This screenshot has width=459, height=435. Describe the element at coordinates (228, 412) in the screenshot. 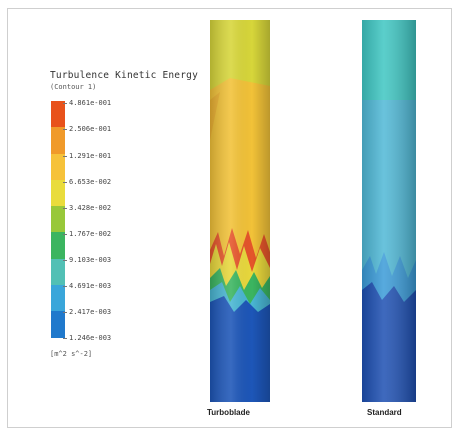

I see `turboblade-caption: Turboblade` at that location.